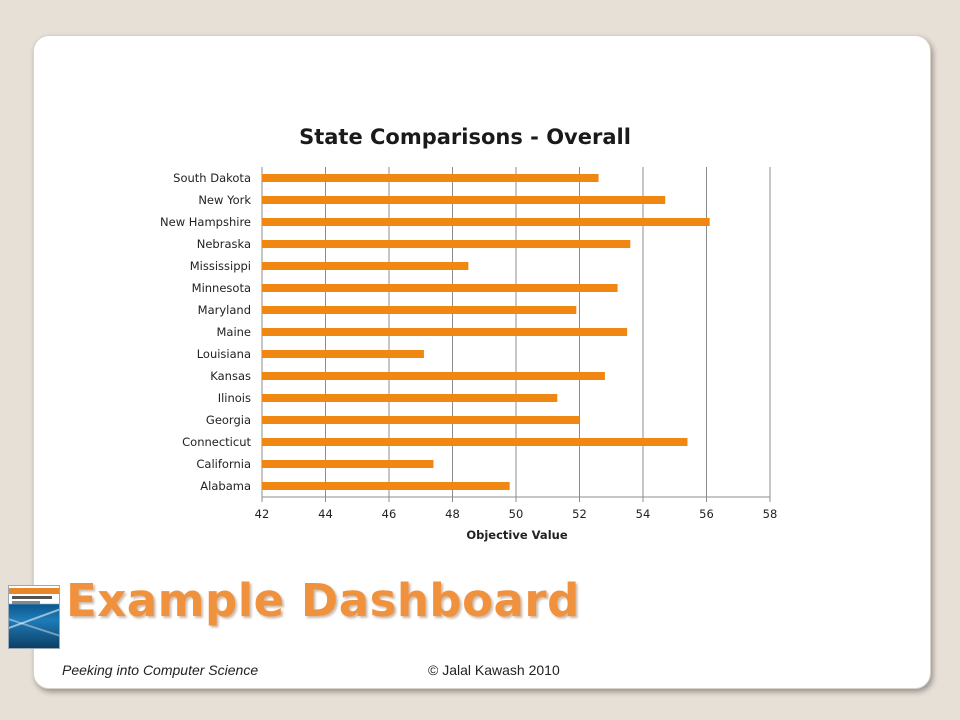  What do you see at coordinates (221, 288) in the screenshot?
I see `category-label: Minnesota` at bounding box center [221, 288].